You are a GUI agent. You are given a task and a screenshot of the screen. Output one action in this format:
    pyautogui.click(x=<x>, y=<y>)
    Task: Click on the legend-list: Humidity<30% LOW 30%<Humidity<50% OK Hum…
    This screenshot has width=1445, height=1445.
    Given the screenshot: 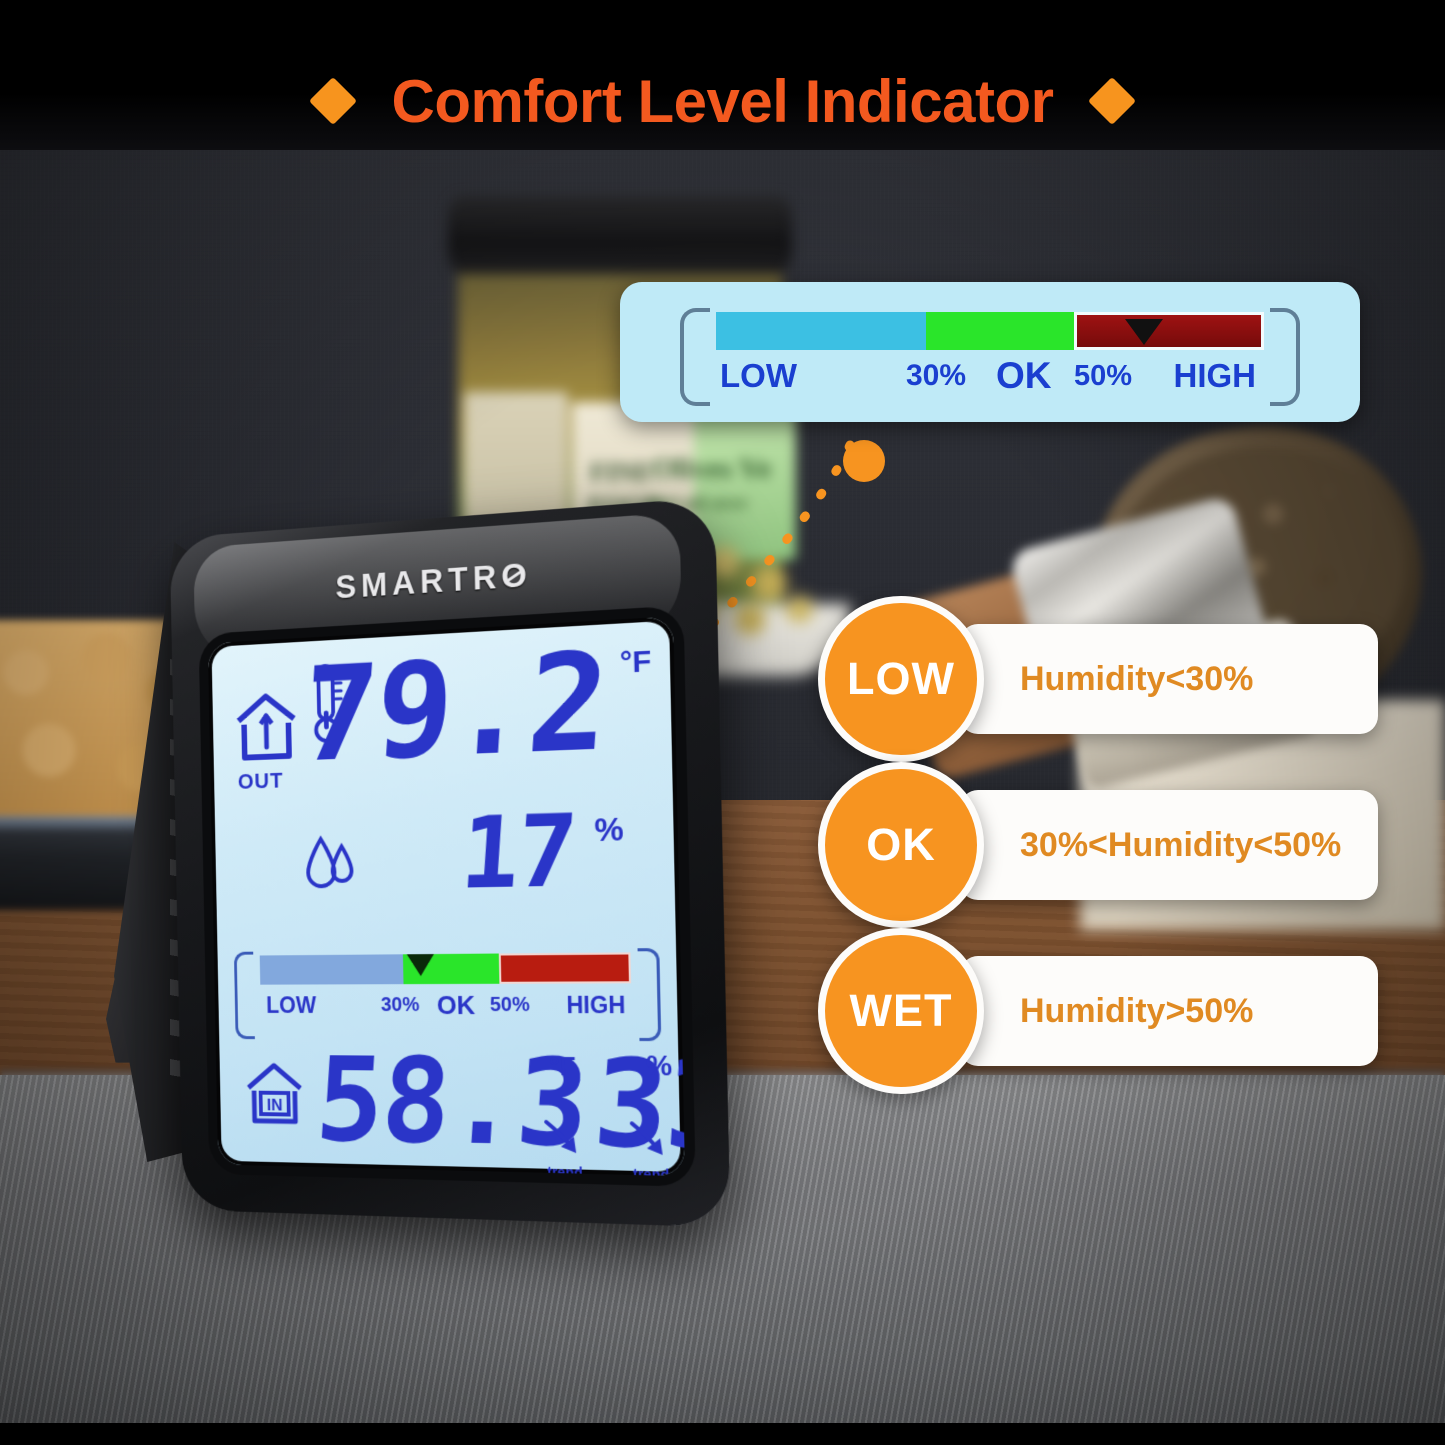 What is the action you would take?
    pyautogui.click(x=1098, y=845)
    